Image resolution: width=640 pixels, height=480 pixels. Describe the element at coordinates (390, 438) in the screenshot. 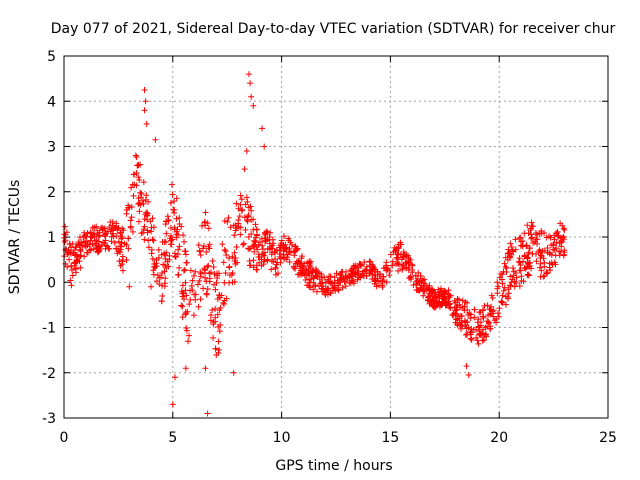

I see `x-tick-label: 15` at that location.